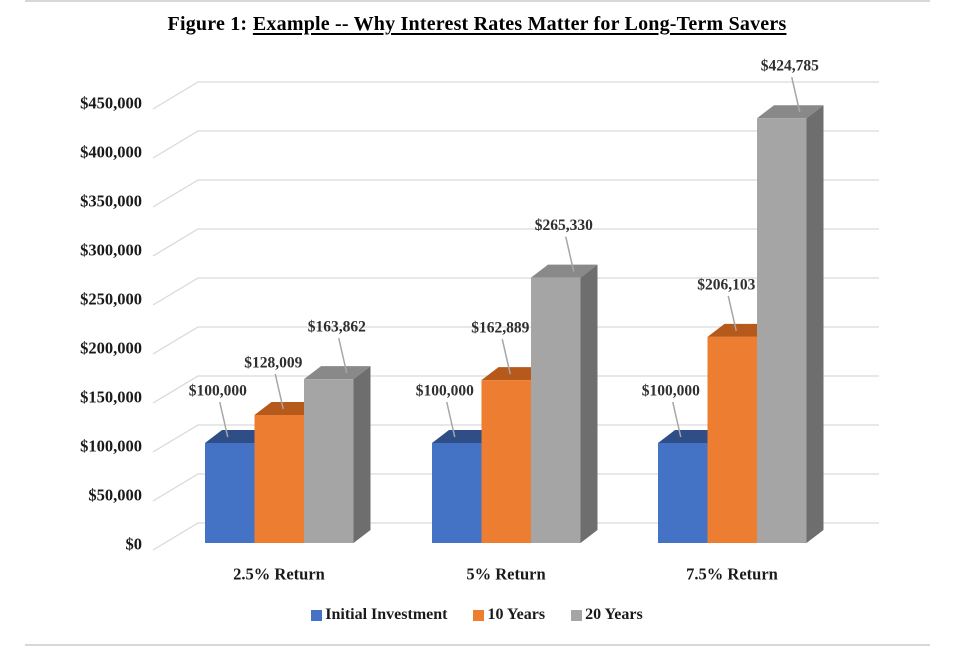  Describe the element at coordinates (477, 1) in the screenshot. I see `top-divider` at that location.